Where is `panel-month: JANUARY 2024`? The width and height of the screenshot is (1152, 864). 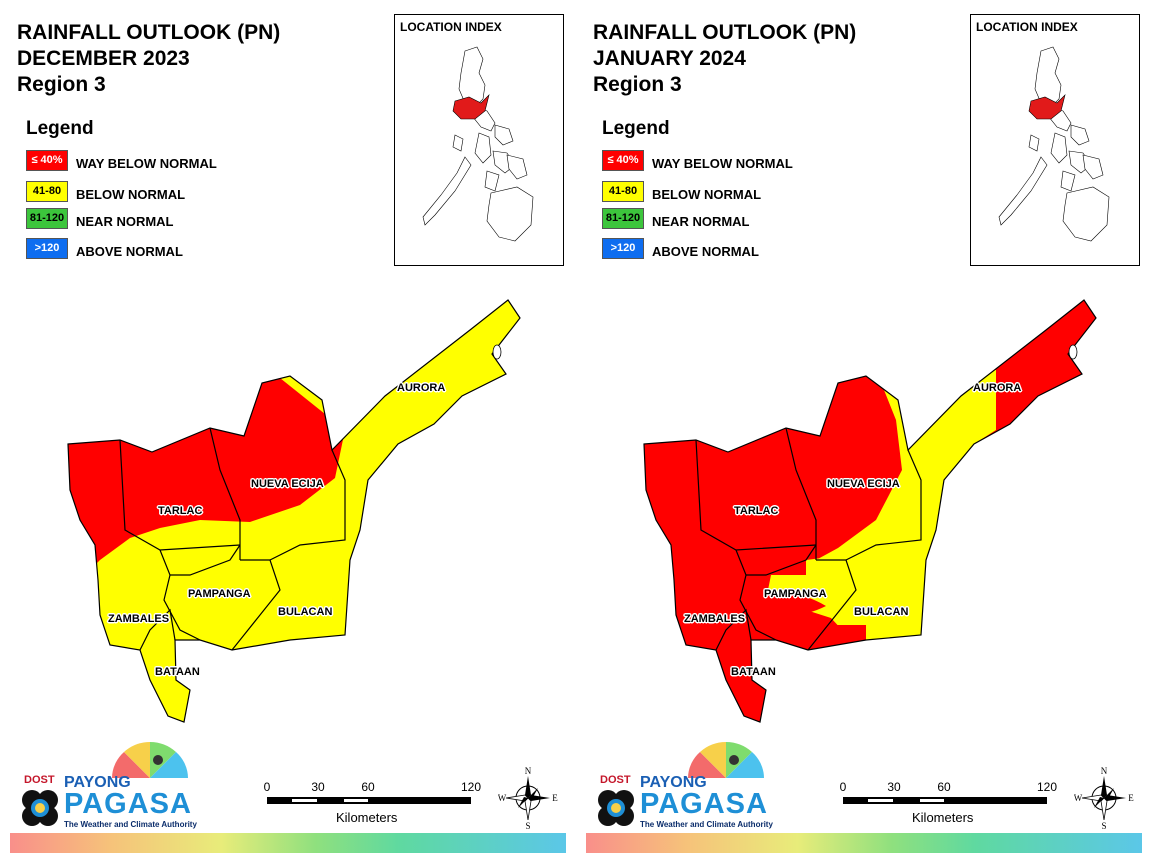 panel-month: JANUARY 2024 is located at coordinates (669, 58).